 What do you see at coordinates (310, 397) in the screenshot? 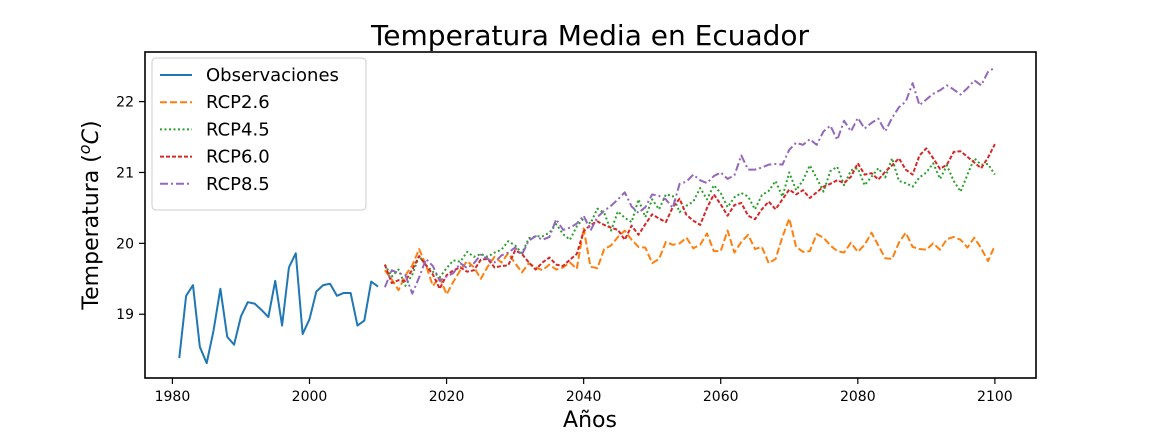
I see `x-tick-label: 2000` at bounding box center [310, 397].